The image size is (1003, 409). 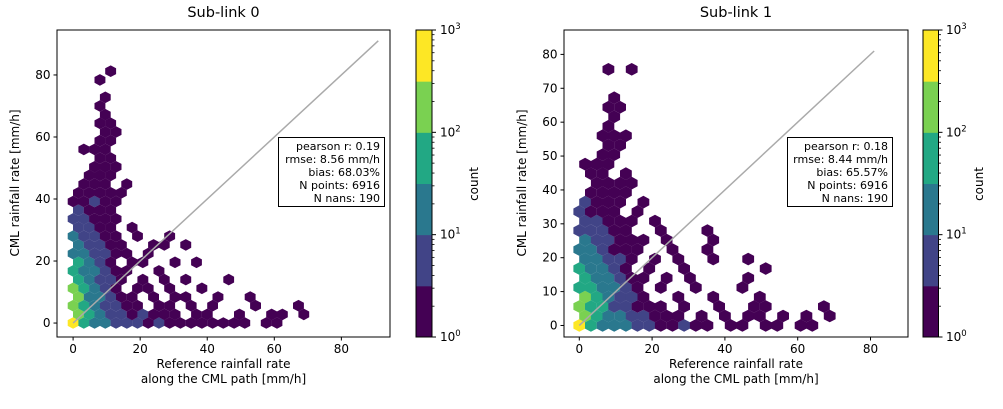 What do you see at coordinates (549, 258) in the screenshot?
I see `y-tick-label: 20` at bounding box center [549, 258].